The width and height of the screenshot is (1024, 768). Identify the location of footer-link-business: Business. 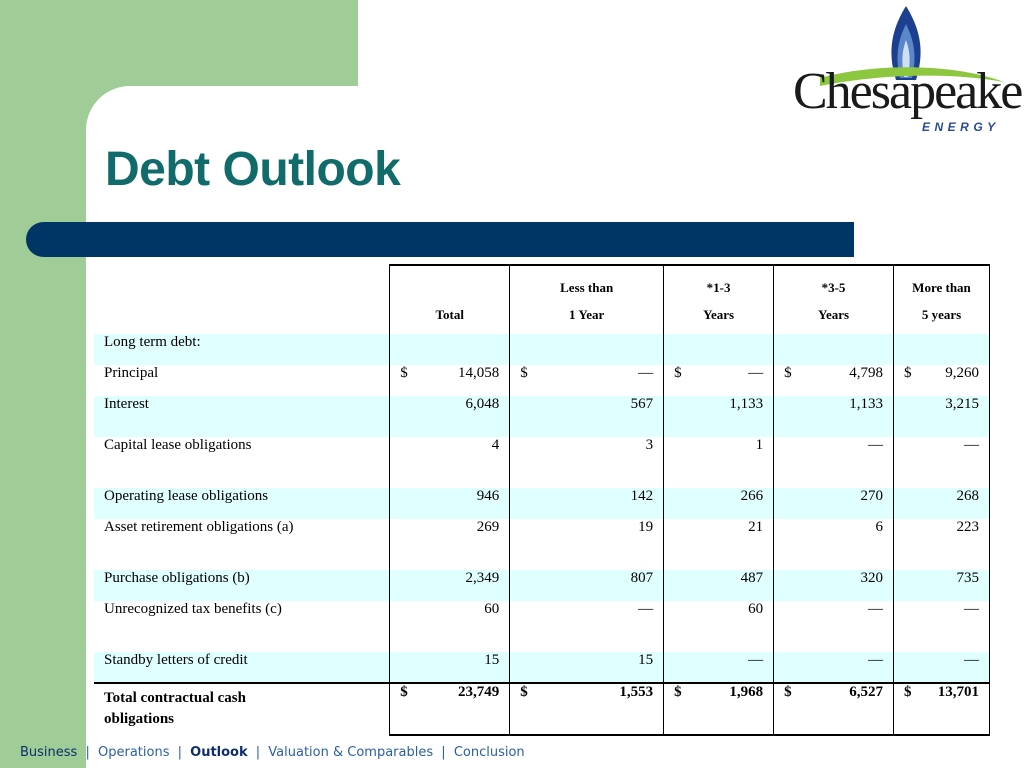
(49, 752).